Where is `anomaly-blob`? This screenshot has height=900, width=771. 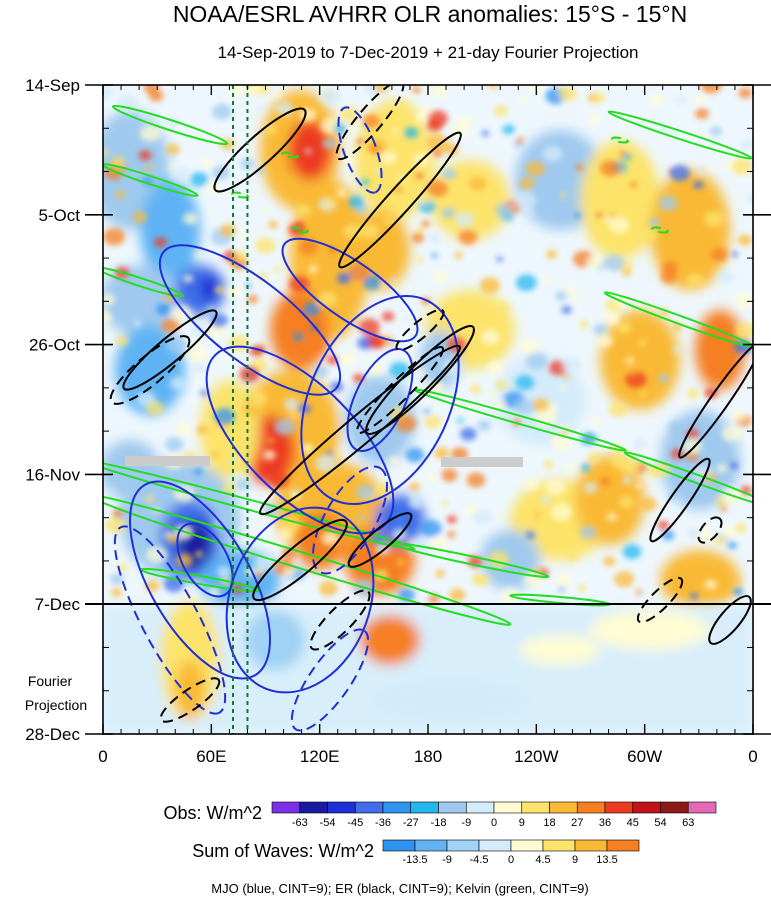
anomaly-blob is located at coordinates (170, 230).